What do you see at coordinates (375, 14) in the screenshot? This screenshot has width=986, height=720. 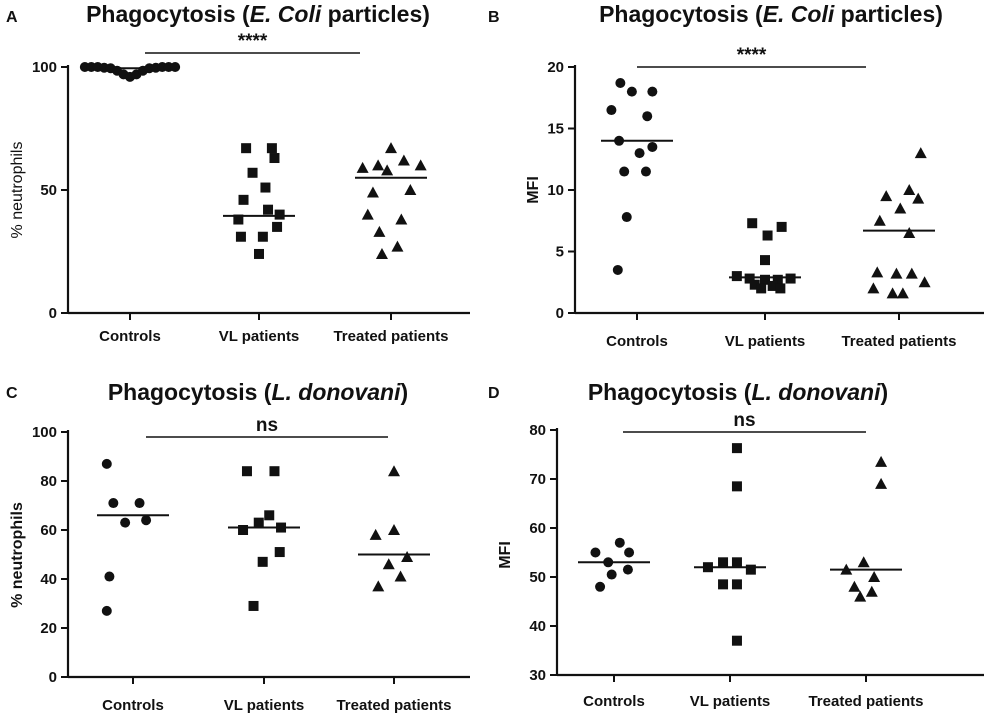 I see `title-suffix: particles)` at bounding box center [375, 14].